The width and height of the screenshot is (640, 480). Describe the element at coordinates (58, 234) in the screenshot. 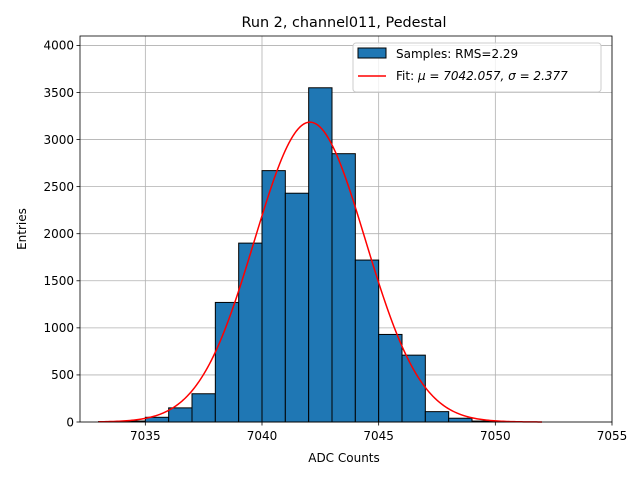

I see `y-tick-label: 2000` at that location.